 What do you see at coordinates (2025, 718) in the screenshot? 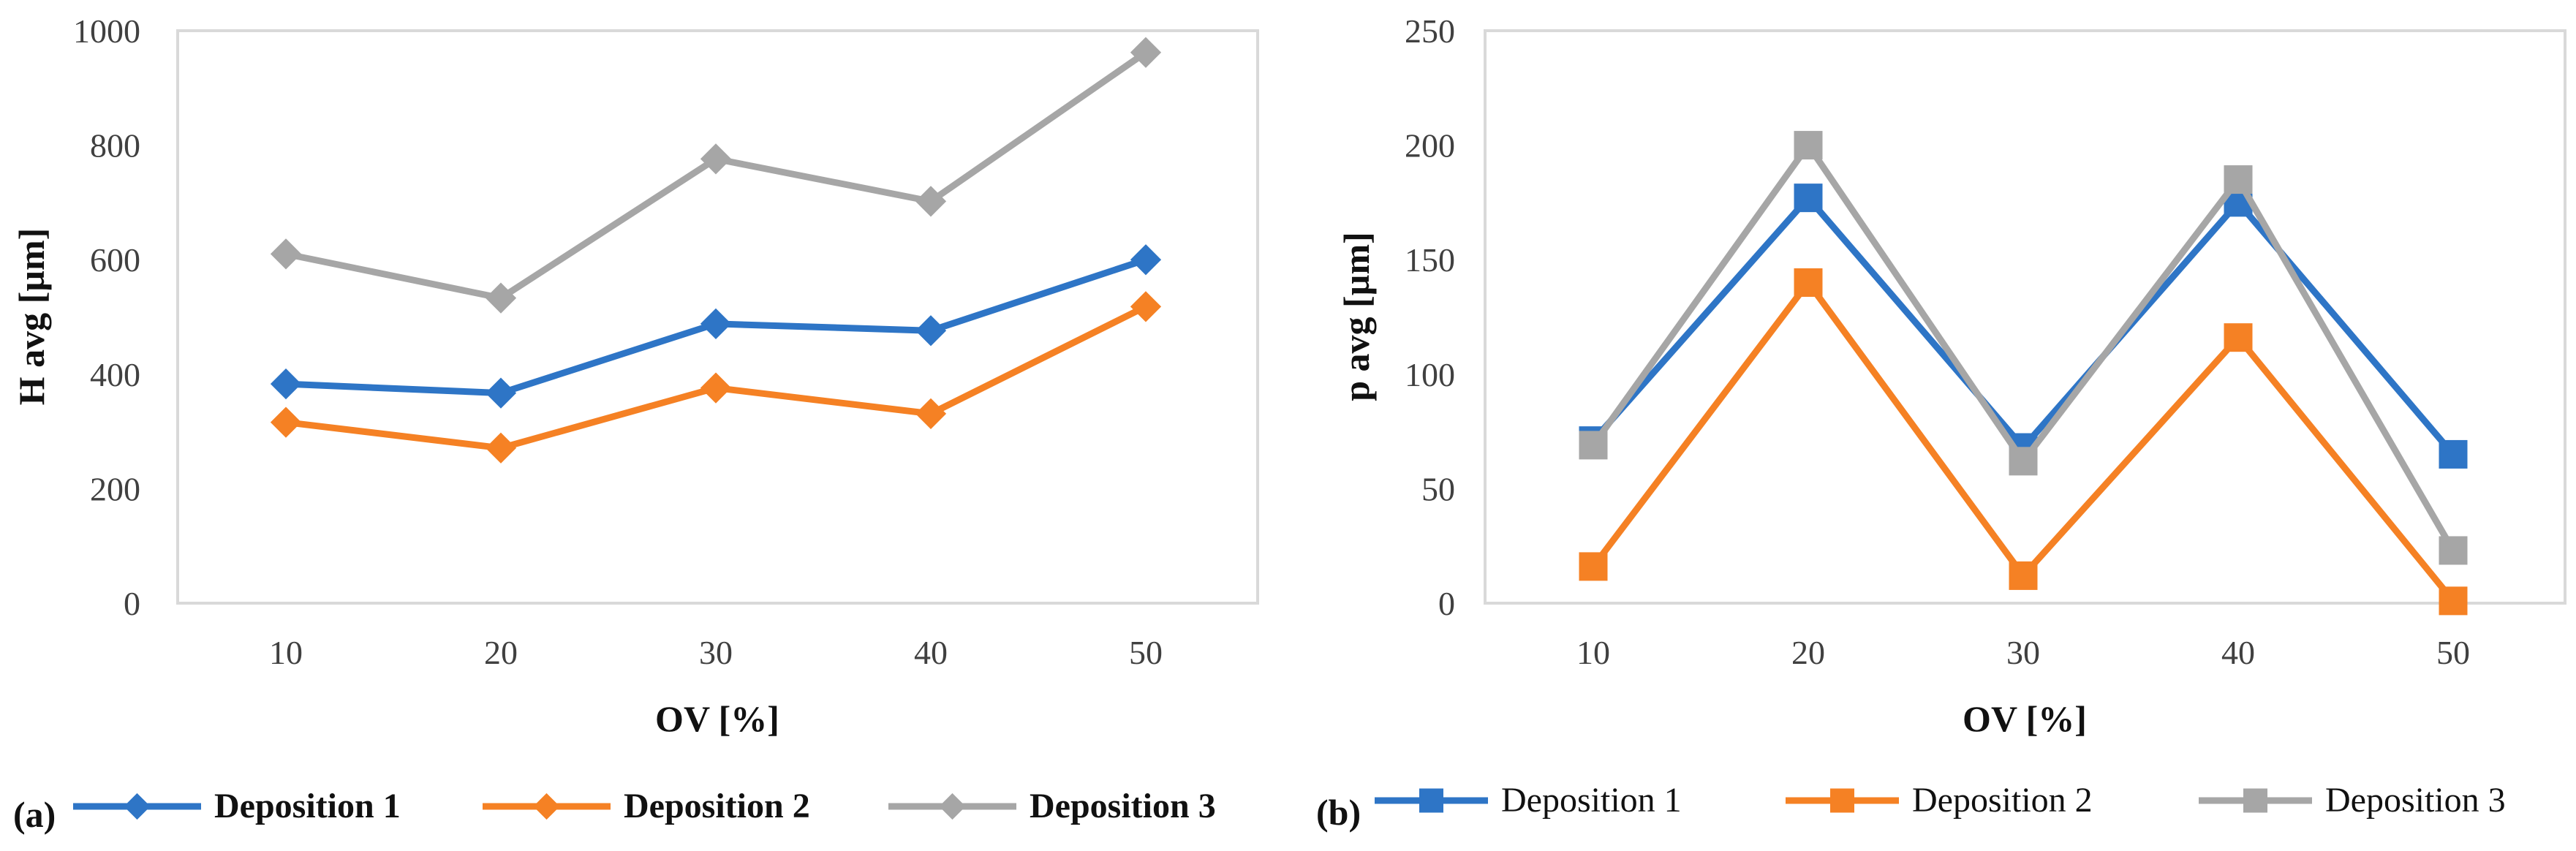
I see `panel-b-x-axis-title: OV [%]` at bounding box center [2025, 718].